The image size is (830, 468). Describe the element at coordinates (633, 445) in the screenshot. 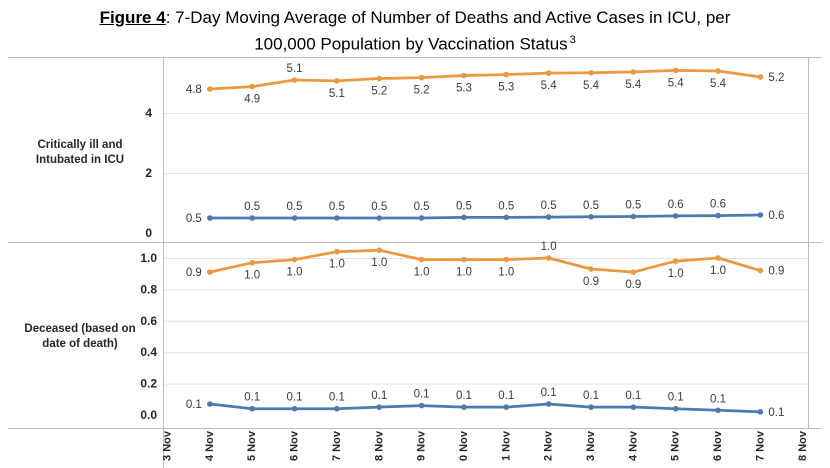

I see `x-tick-label: 4 Nov` at that location.